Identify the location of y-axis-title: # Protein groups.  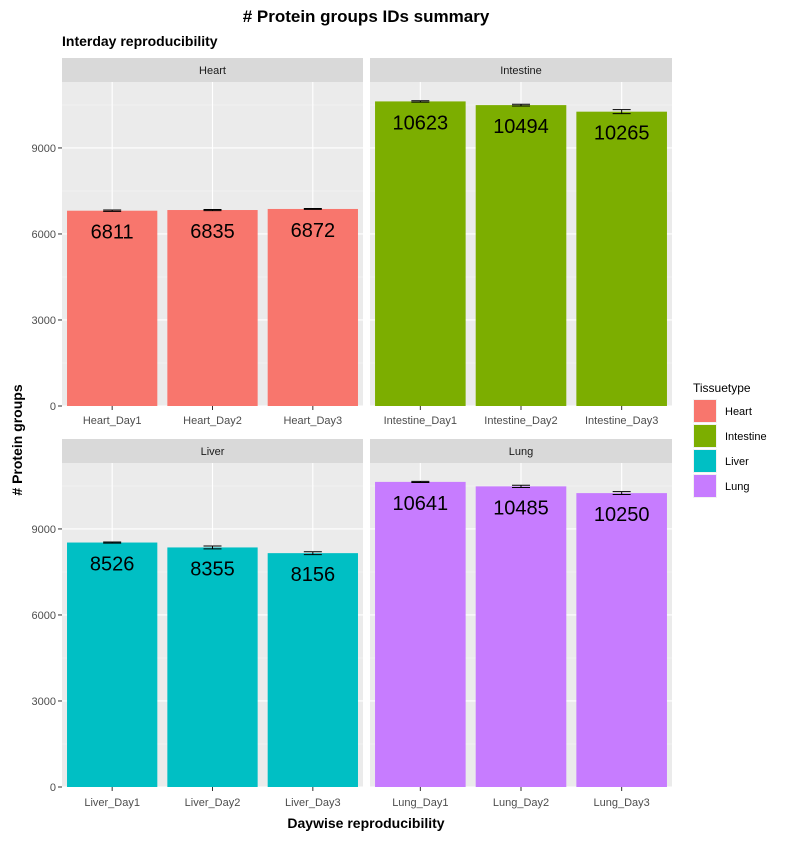
(17, 439).